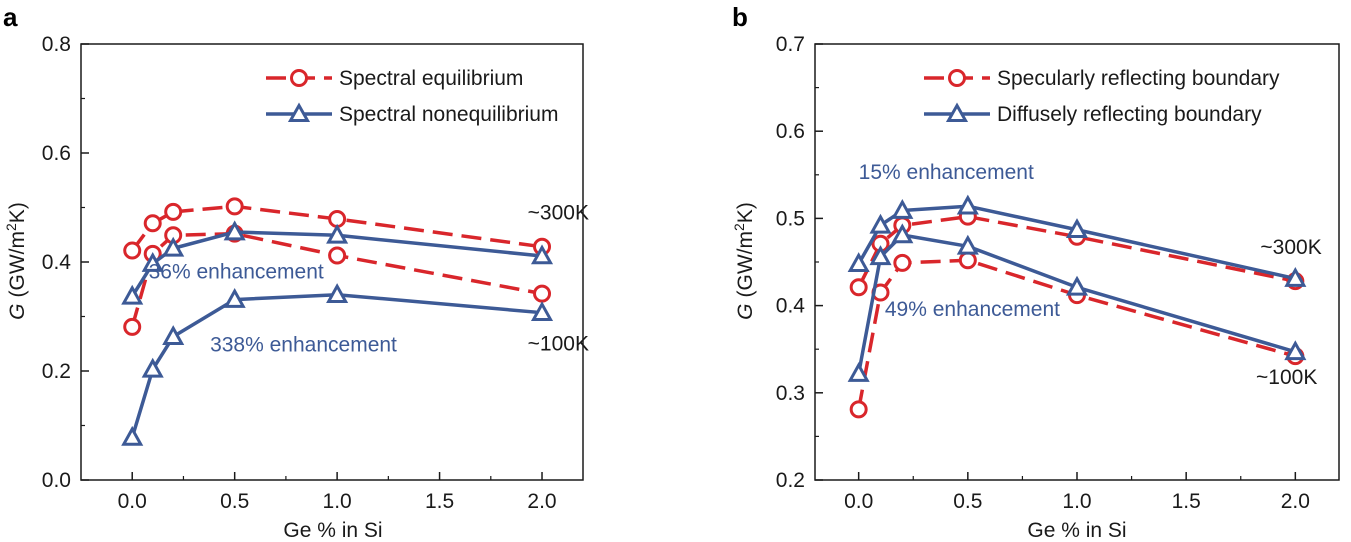 The width and height of the screenshot is (1351, 542). What do you see at coordinates (17, 311) in the screenshot?
I see `panel-a-y-axis-symbol: G` at bounding box center [17, 311].